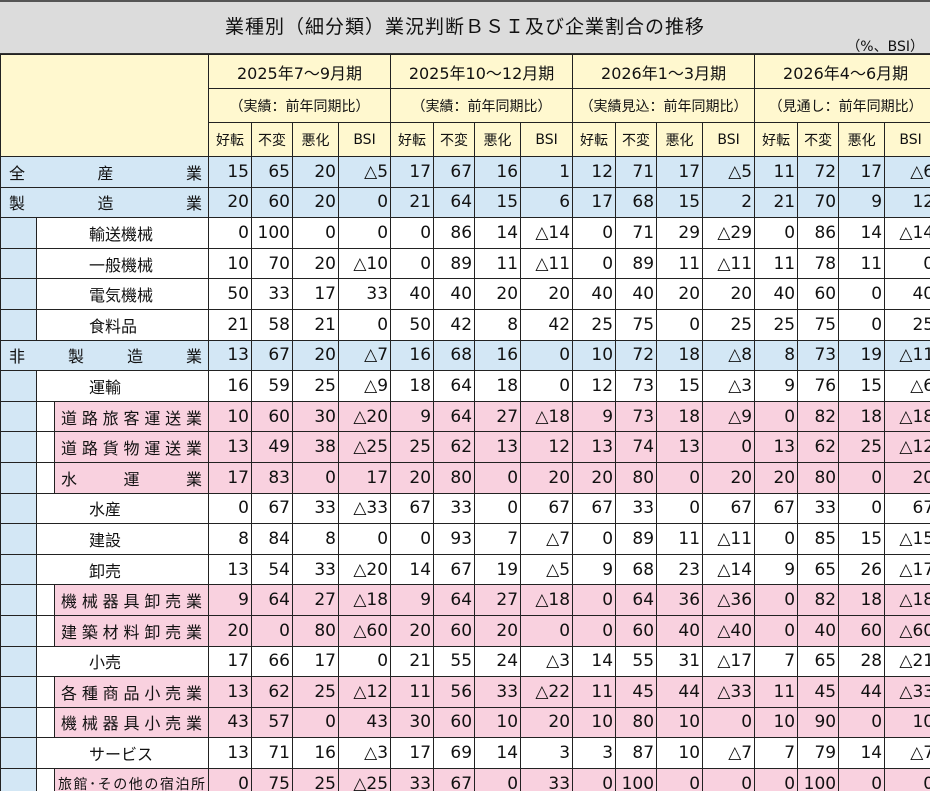 This screenshot has width=930, height=791. What do you see at coordinates (776, 294) in the screenshot?
I see `value-cell: 40` at bounding box center [776, 294].